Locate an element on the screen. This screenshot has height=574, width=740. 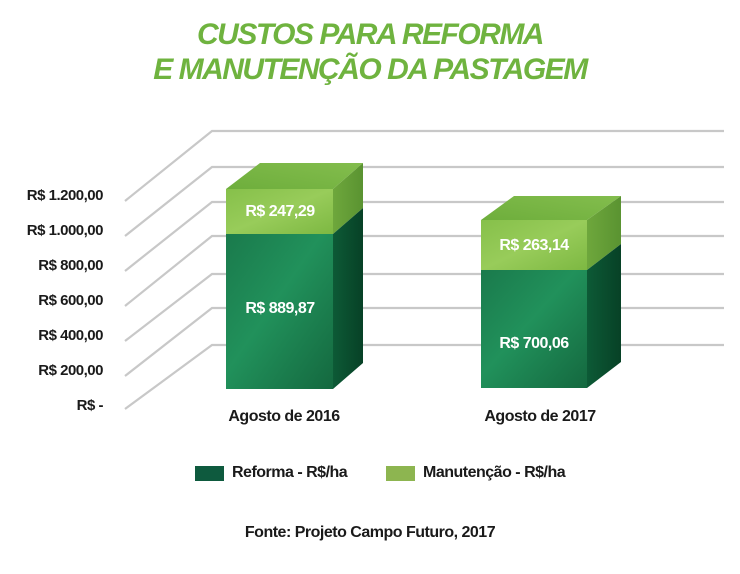
legend-label-manutencao: Manutenção - R$/ha is located at coordinates (494, 472).